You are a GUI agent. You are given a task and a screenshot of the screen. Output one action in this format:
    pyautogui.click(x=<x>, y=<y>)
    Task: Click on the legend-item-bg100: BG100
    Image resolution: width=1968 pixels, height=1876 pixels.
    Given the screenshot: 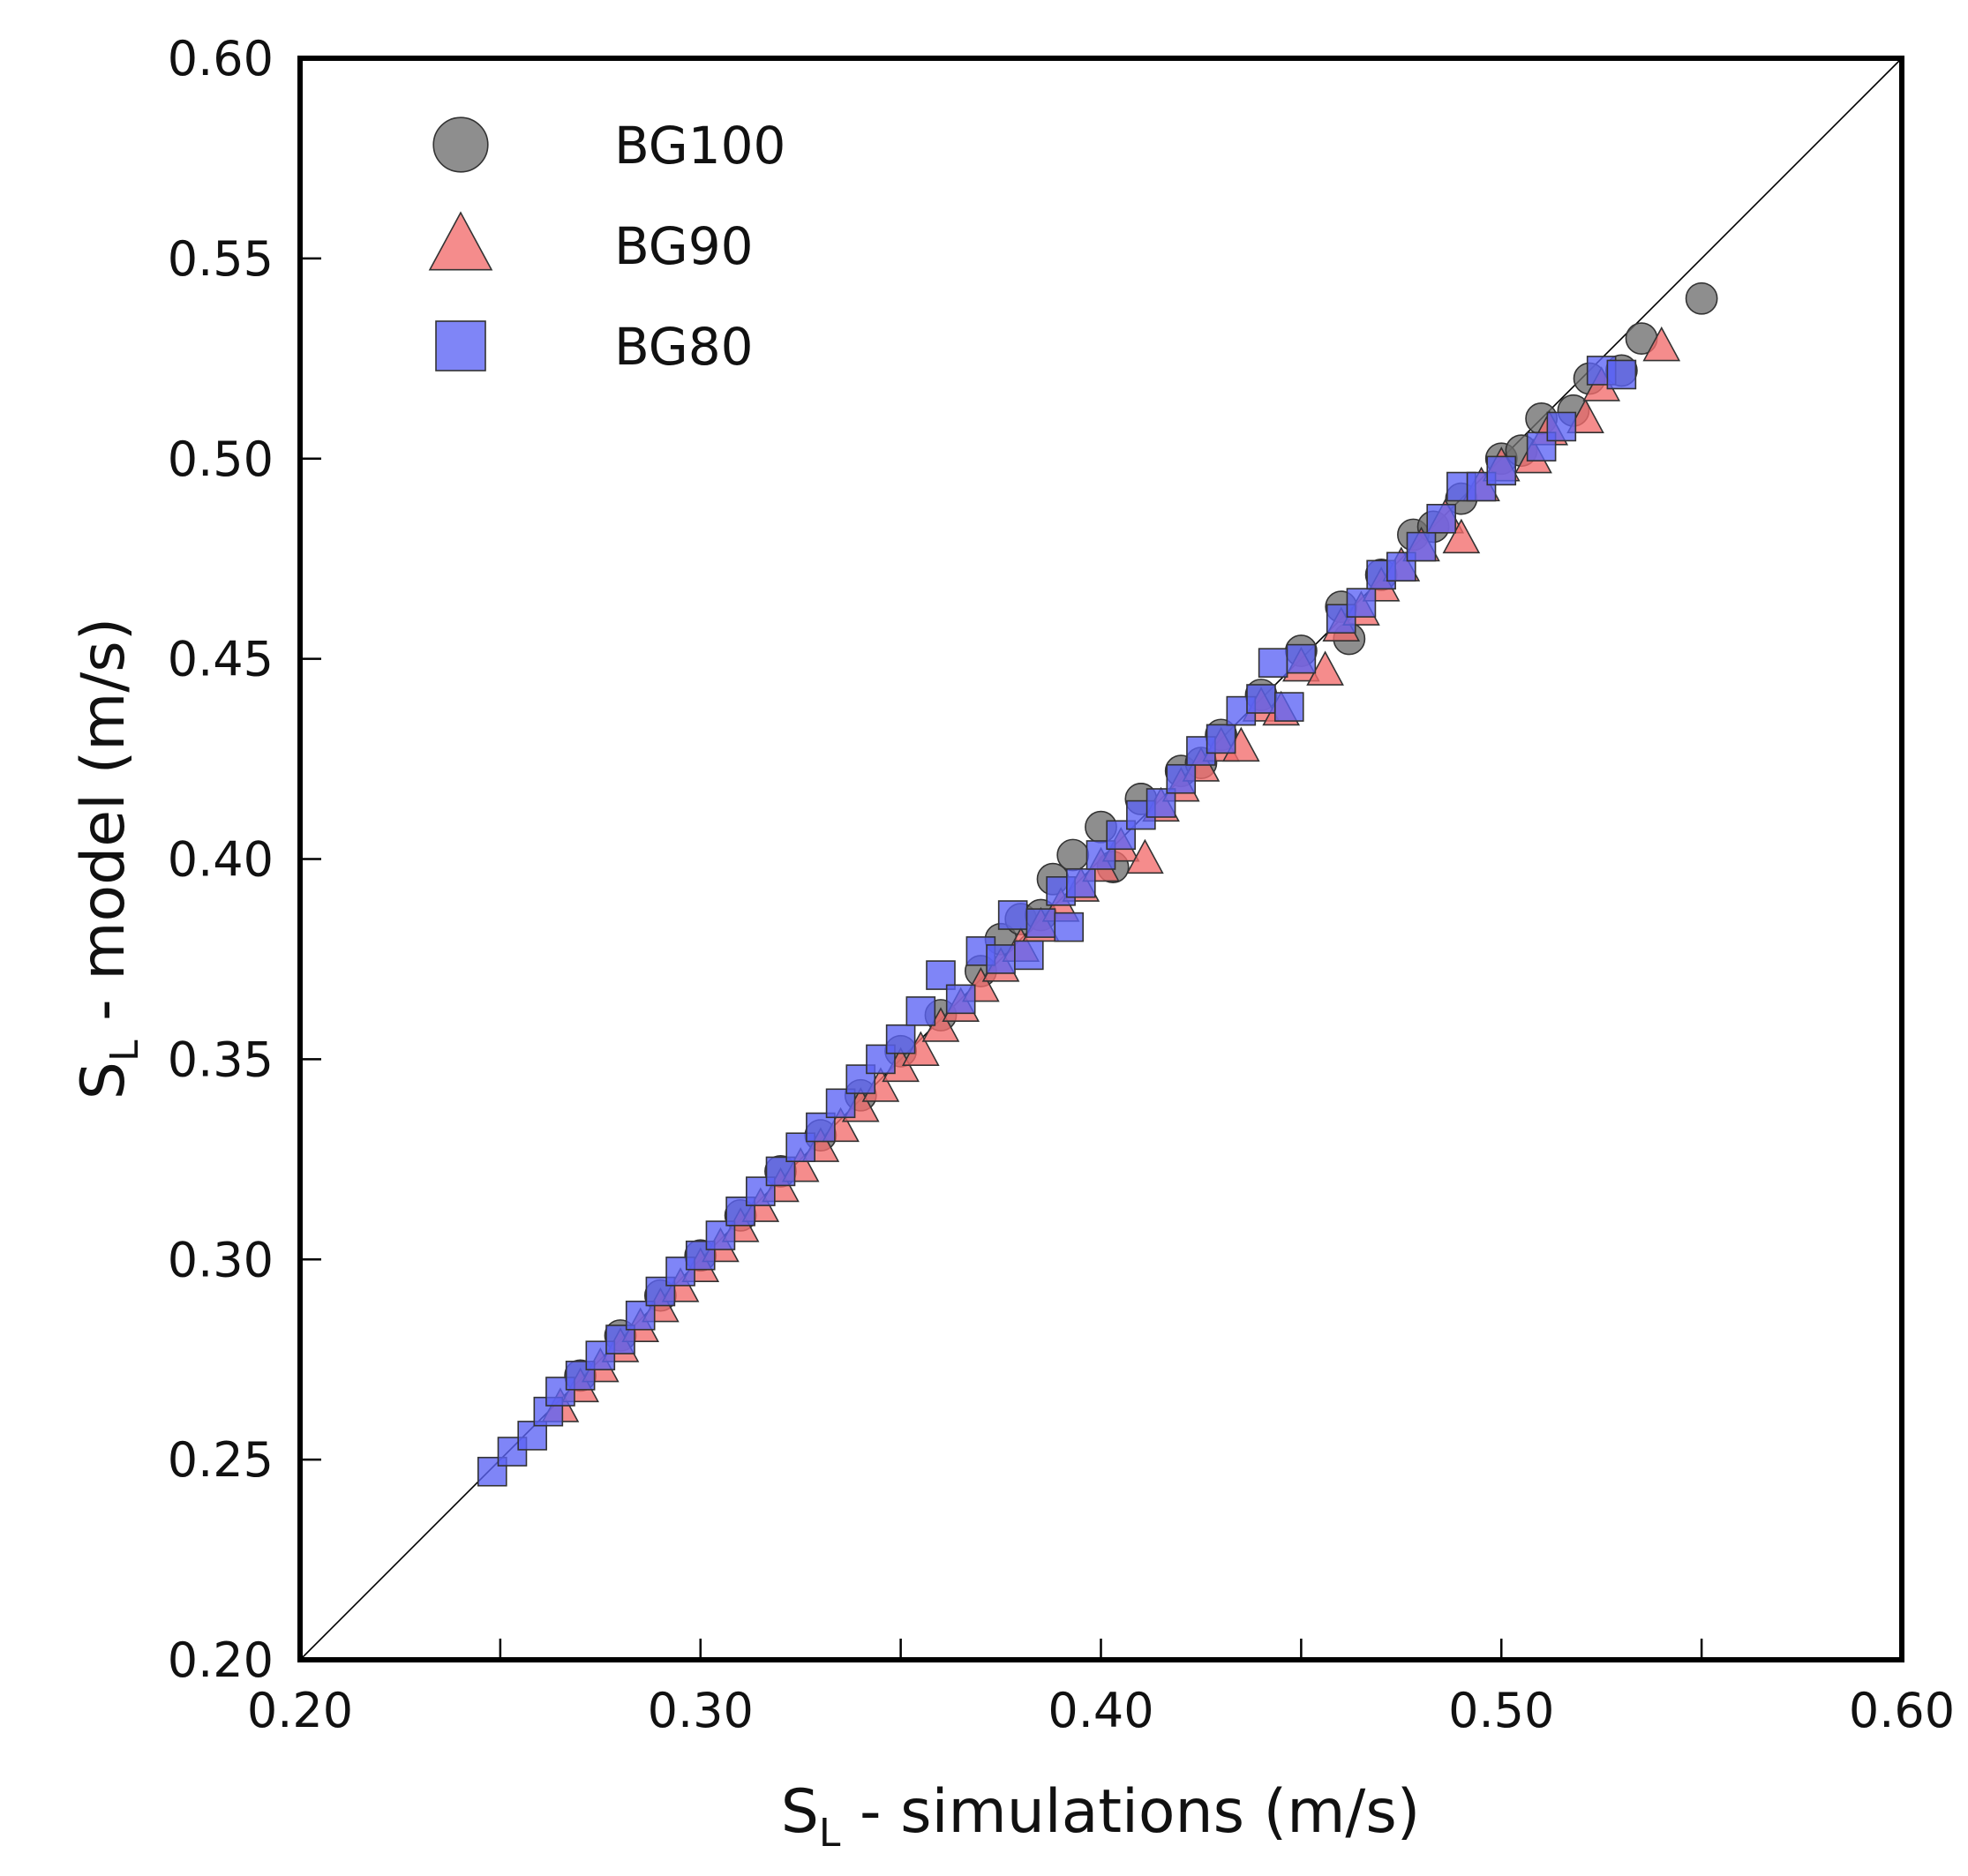 What is the action you would take?
    pyautogui.click(x=608, y=146)
    